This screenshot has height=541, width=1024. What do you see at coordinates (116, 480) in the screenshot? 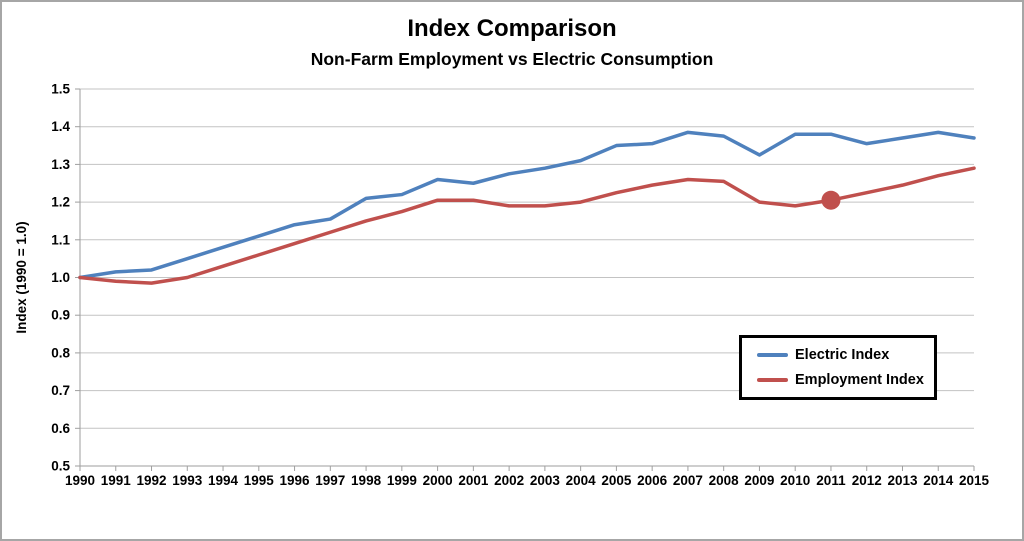
I see `x-tick-label: 1991` at bounding box center [116, 480].